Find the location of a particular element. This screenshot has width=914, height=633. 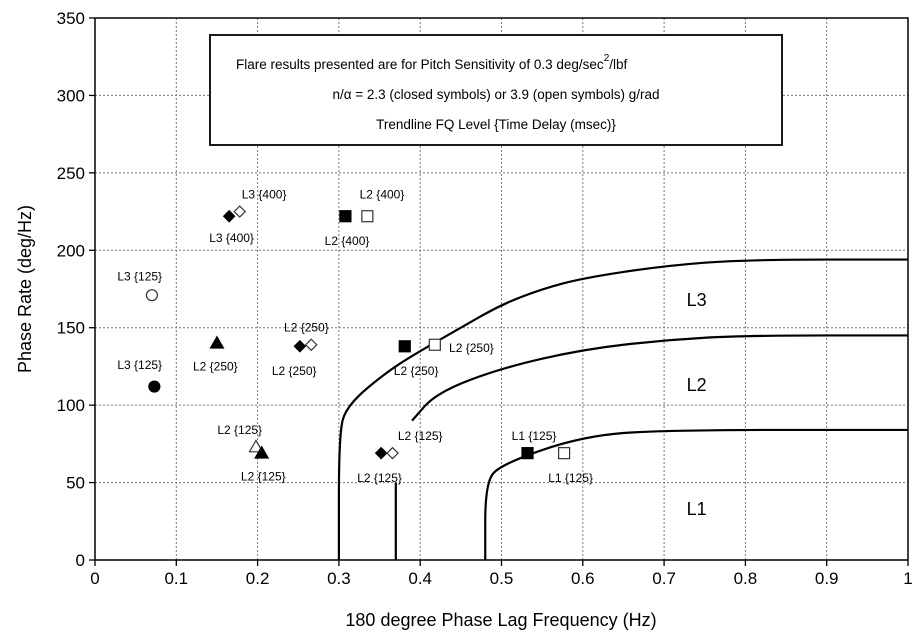

y-axis-label: Phase Rate (deg/Hz) is located at coordinates (25, 289).